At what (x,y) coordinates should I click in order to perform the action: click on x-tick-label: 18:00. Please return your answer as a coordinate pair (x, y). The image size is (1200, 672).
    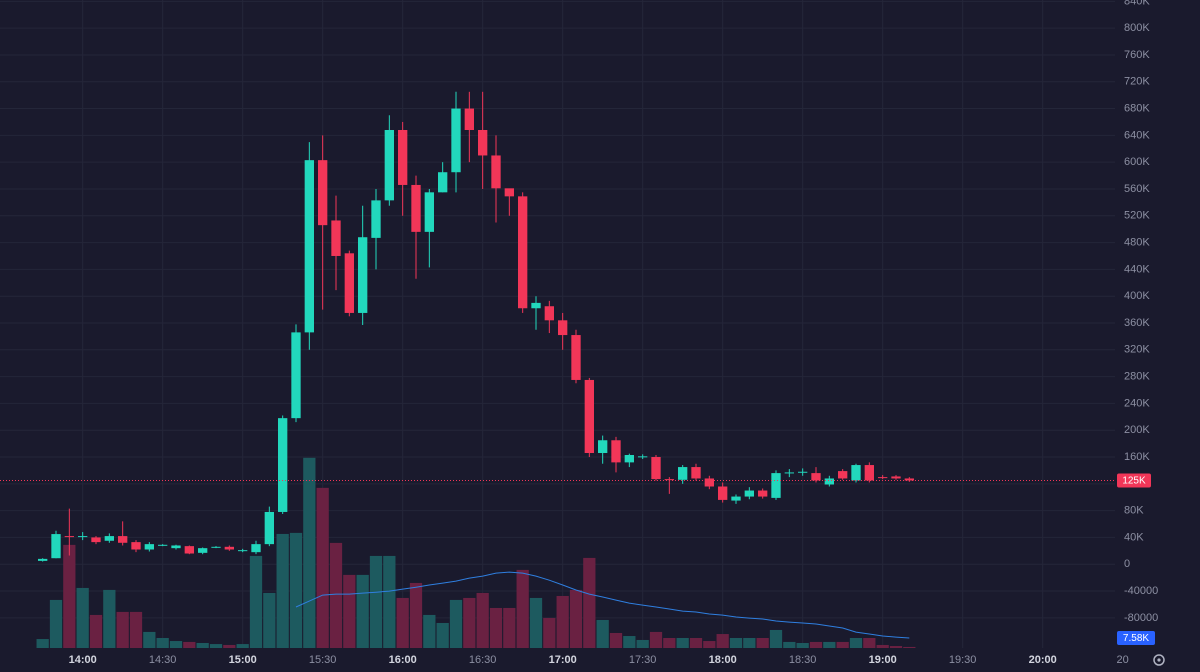
    Looking at the image, I should click on (723, 660).